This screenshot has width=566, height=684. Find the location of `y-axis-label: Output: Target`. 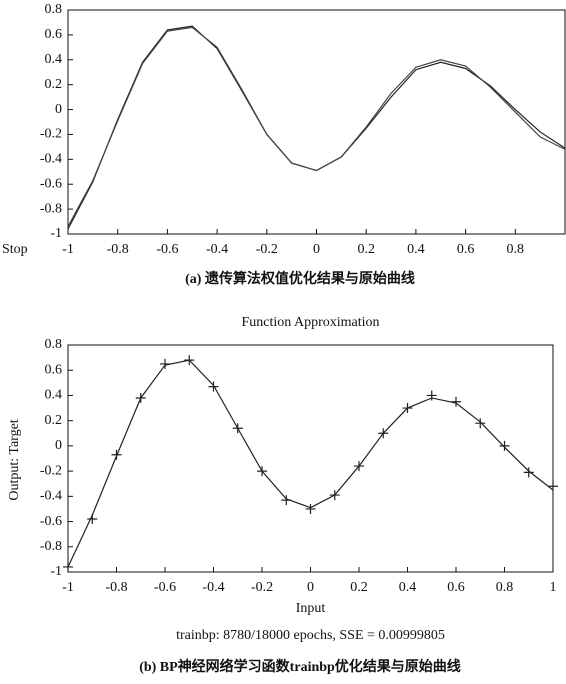

y-axis-label: Output: Target is located at coordinates (14, 459).